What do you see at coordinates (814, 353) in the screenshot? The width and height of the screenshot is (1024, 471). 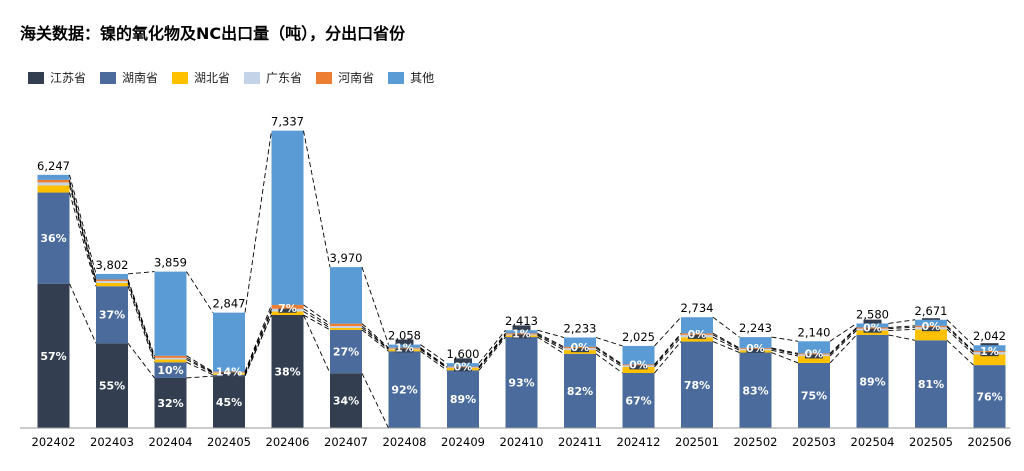 I see `segment-label: 0%` at bounding box center [814, 353].